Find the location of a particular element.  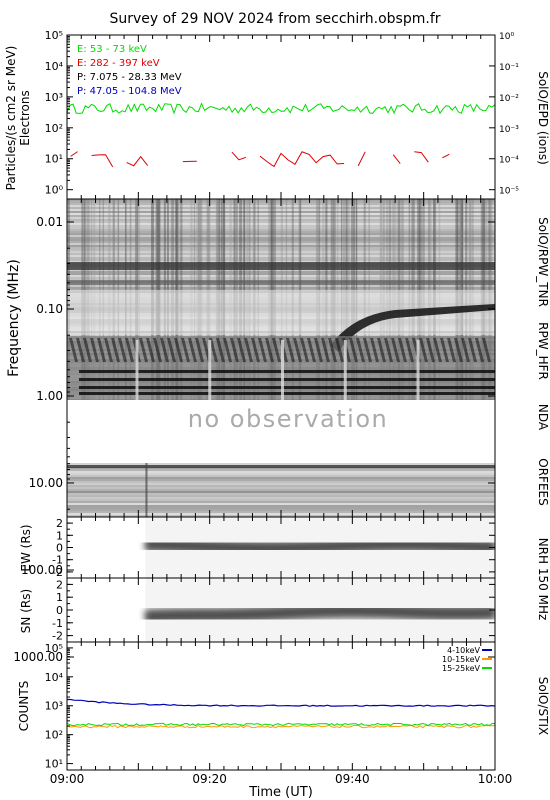

epd-tick-label: 10⁵ is located at coordinates (54, 35).